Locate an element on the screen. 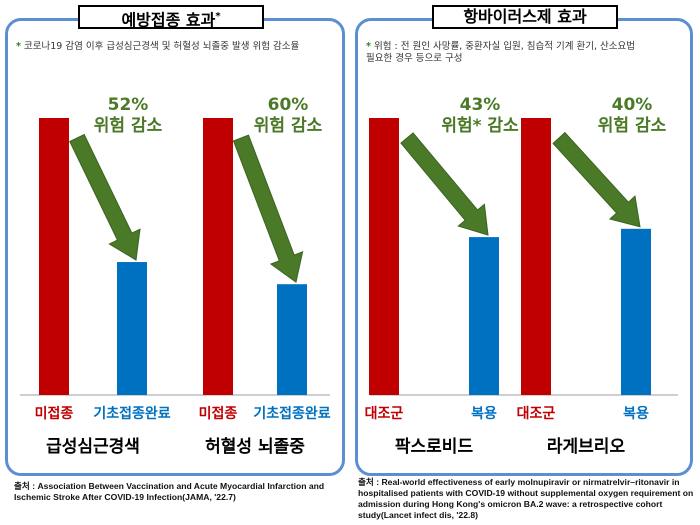  left-note: * 코로나19 감염 이후 급성심근경색 및 허혈성 뇌졸중 발생 위험 감소율 is located at coordinates (176, 47).